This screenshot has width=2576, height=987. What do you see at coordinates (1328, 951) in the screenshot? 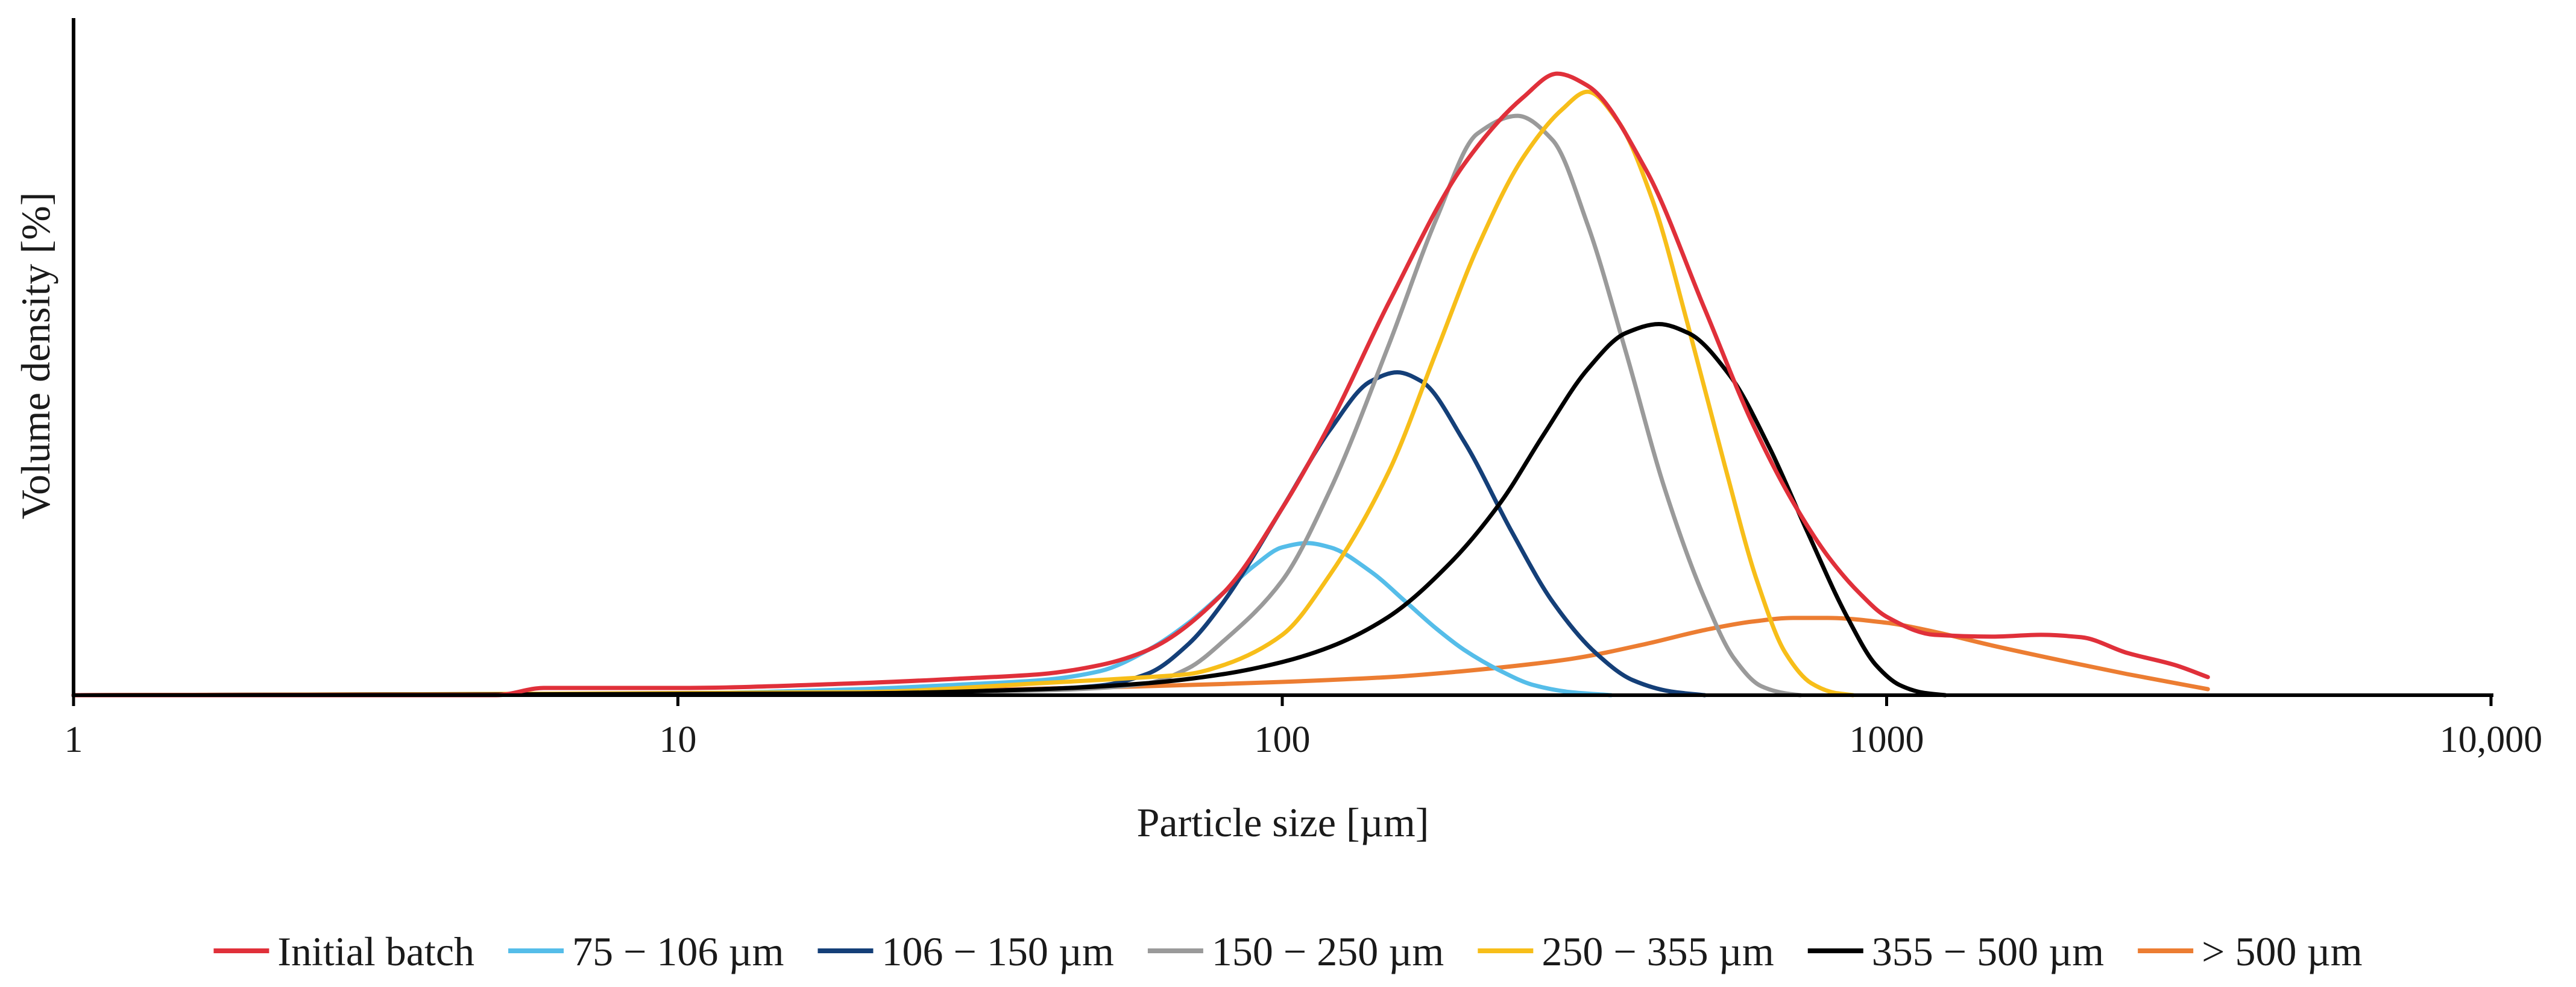
I see `legend-label-150-250-m: 150 − 250 µm` at bounding box center [1328, 951].